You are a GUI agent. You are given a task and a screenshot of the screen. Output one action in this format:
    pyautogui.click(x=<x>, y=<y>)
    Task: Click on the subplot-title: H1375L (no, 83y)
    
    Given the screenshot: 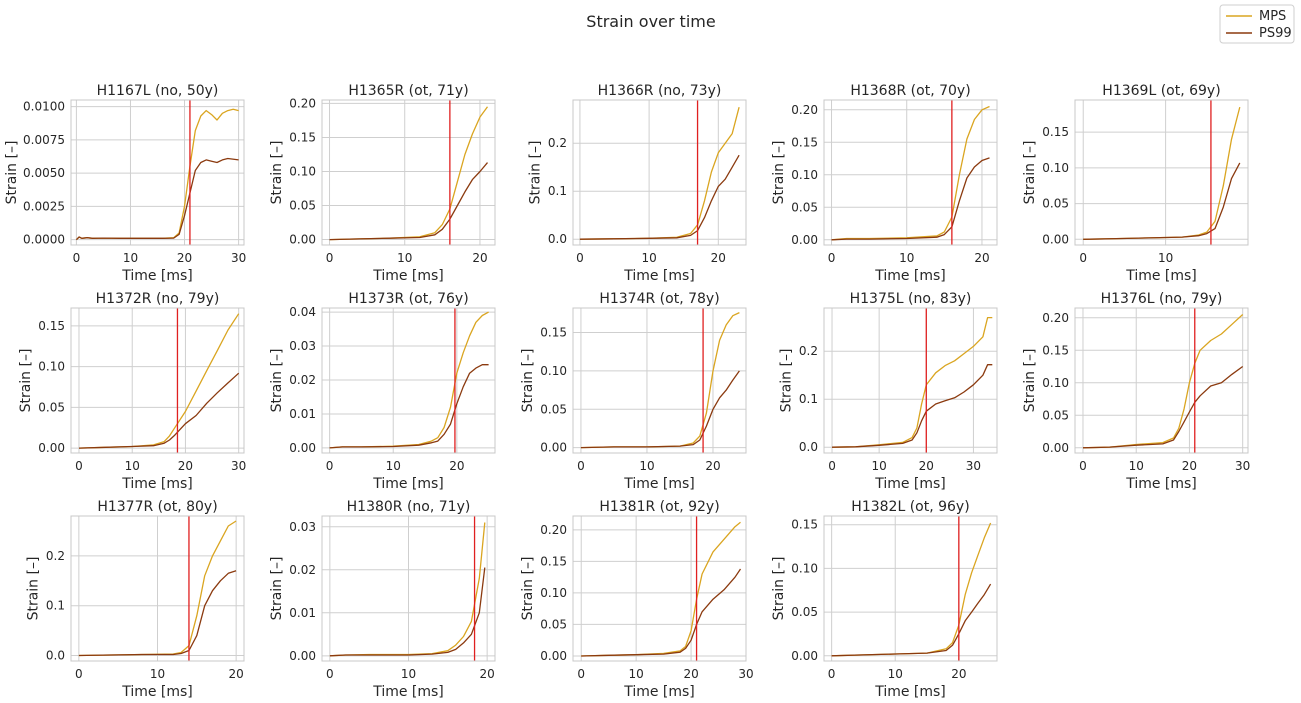 What is the action you would take?
    pyautogui.click(x=911, y=299)
    